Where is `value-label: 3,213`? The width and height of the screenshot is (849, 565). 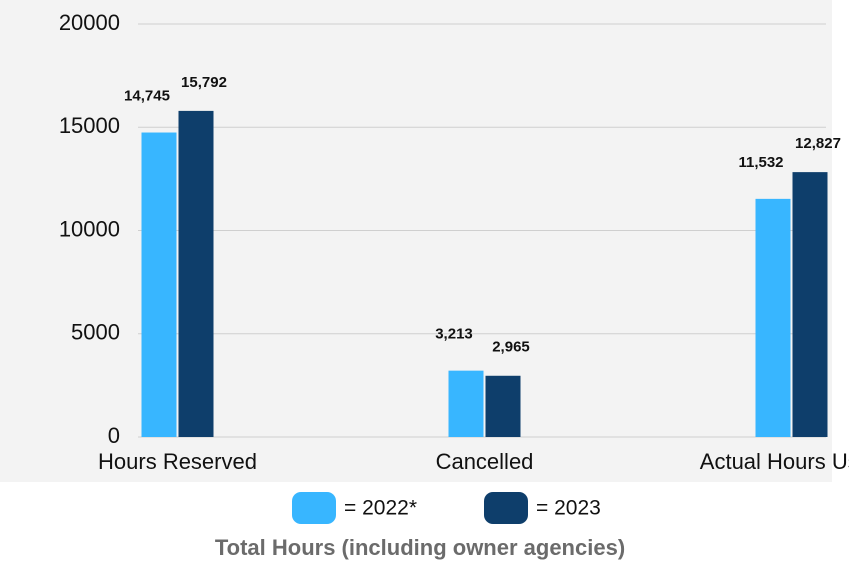
value-label: 3,213 is located at coordinates (454, 334).